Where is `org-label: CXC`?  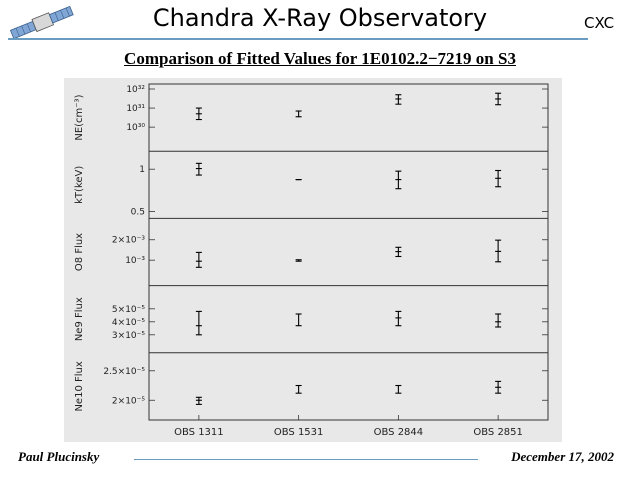 org-label: CXC is located at coordinates (599, 23).